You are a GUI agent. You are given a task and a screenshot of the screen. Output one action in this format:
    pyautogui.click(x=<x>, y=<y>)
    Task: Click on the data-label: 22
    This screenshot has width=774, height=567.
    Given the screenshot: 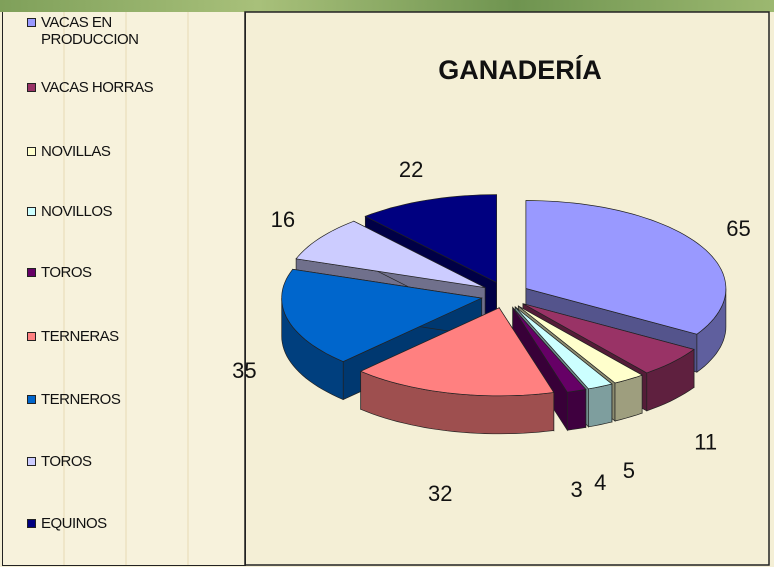 What is the action you would take?
    pyautogui.click(x=411, y=169)
    